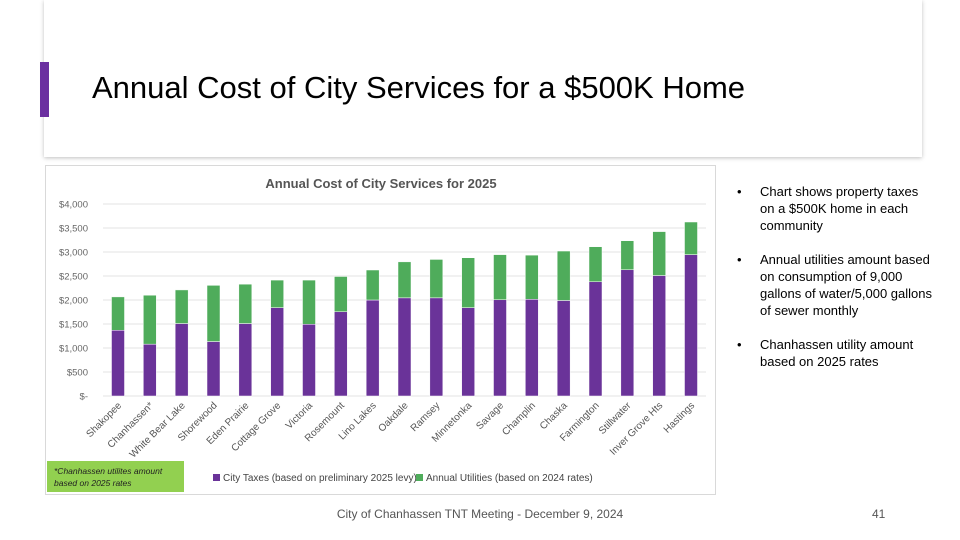 The height and width of the screenshot is (540, 960). What do you see at coordinates (216, 477) in the screenshot?
I see `legend-swatch-city-taxes` at bounding box center [216, 477].